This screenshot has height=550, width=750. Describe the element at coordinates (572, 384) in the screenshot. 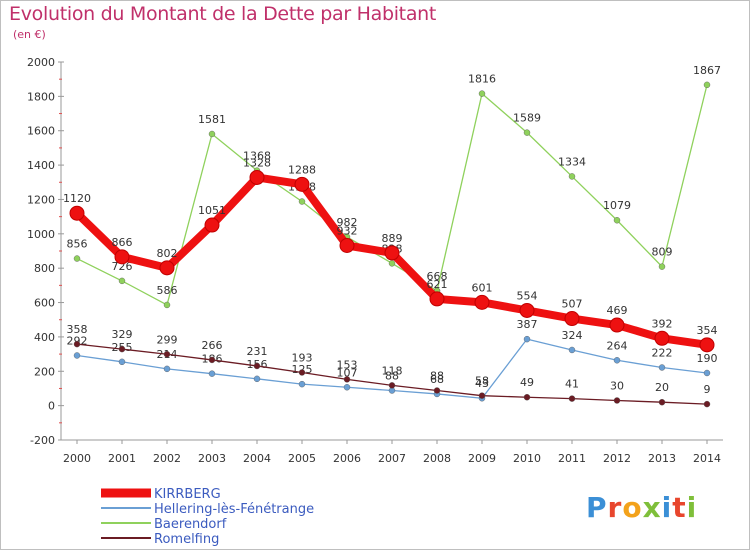

I see `data-label: 41` at that location.